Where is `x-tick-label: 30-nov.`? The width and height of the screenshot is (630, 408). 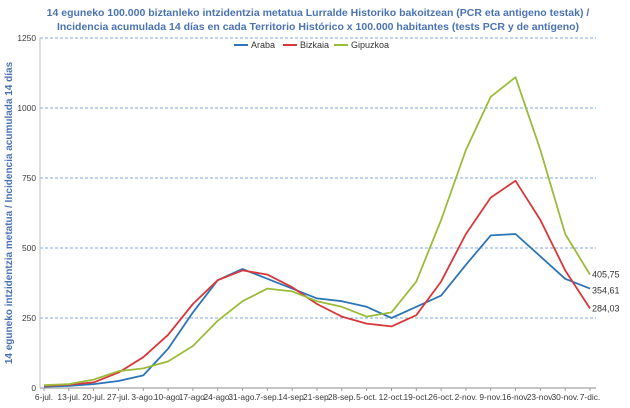 x-tick-label: 30-nov. is located at coordinates (565, 397).